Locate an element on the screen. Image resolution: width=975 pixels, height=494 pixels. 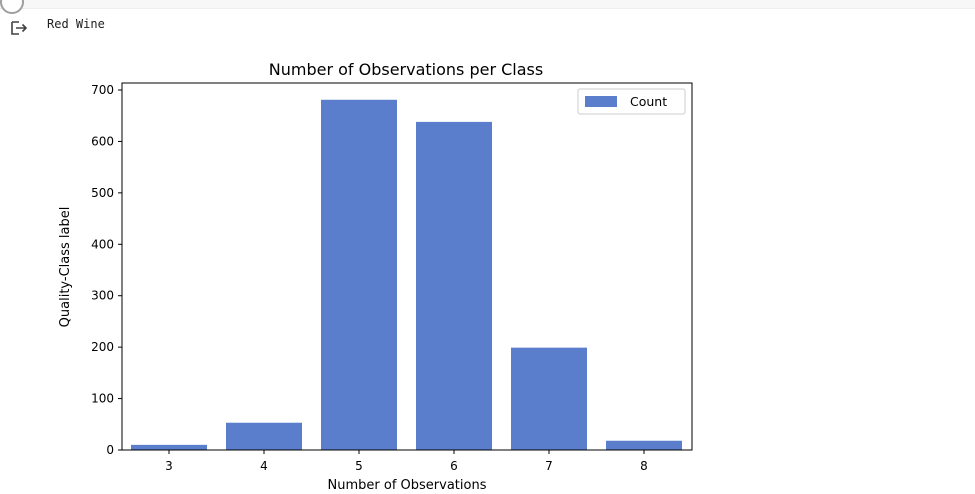
legend-label: Count is located at coordinates (648, 101).